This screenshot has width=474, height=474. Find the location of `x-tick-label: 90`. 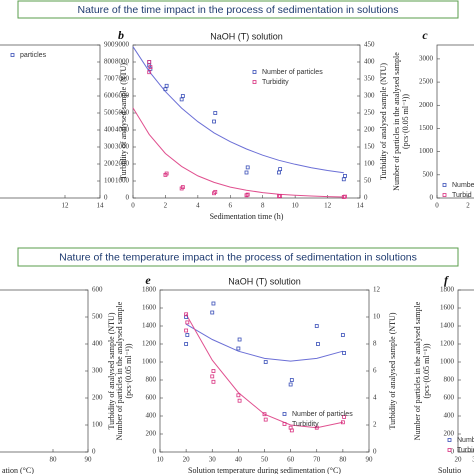

x-tick-label: 90 is located at coordinates (89, 460).